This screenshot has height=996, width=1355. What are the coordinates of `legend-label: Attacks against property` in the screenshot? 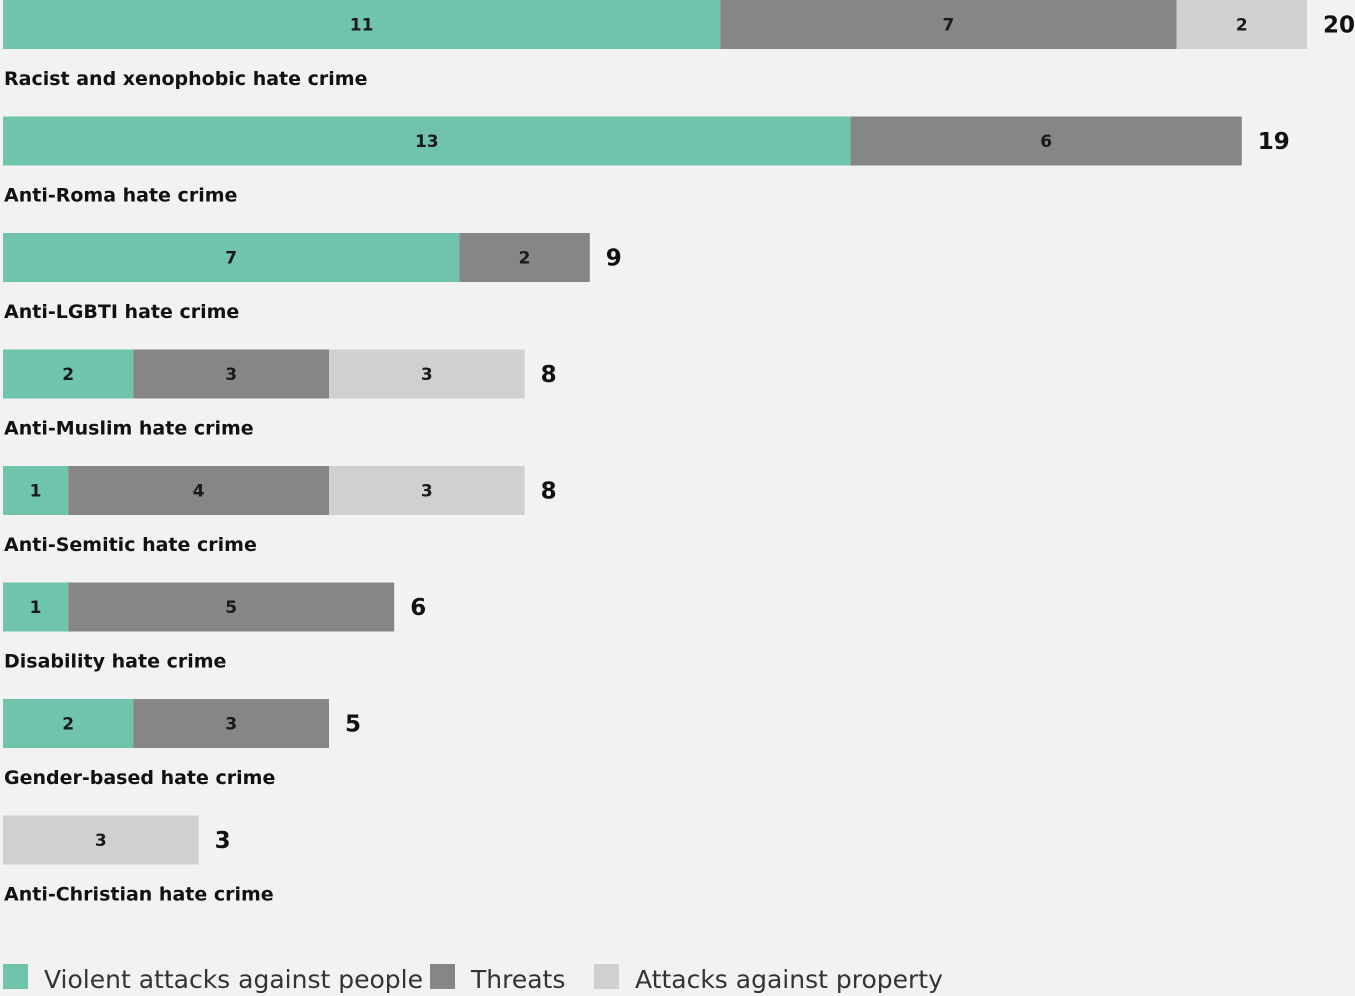 It's located at (789, 979).